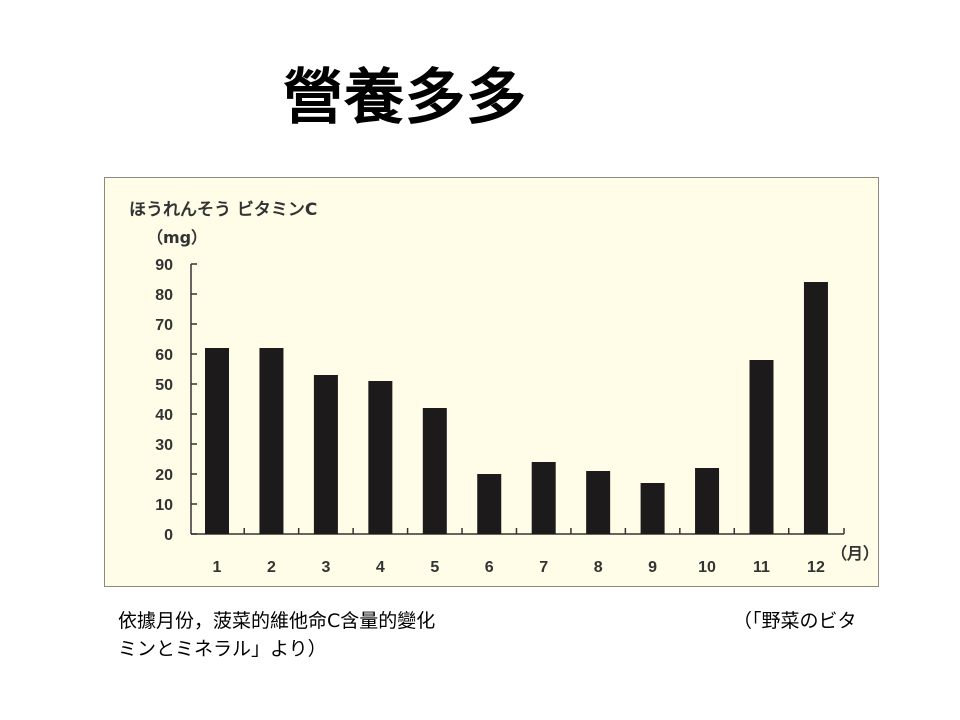 Image resolution: width=960 pixels, height=720 pixels. Describe the element at coordinates (380, 567) in the screenshot. I see `x-tick-label: 4` at that location.